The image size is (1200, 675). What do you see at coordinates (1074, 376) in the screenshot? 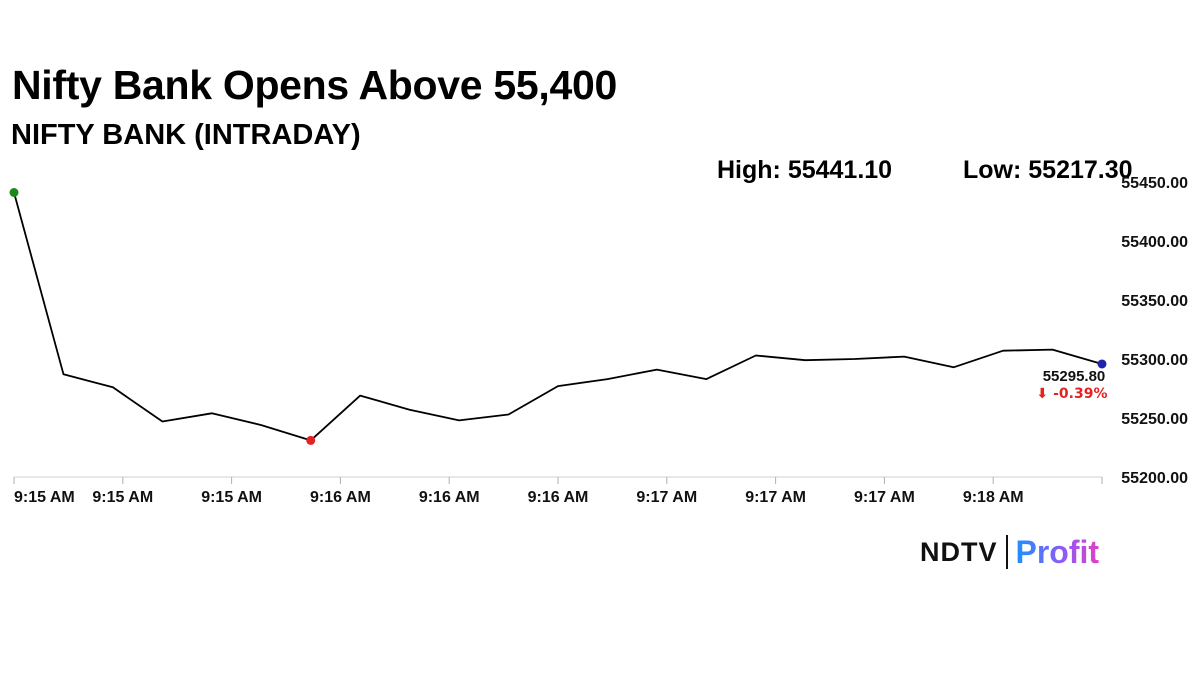
I see `last-value-label: 55295.80` at bounding box center [1074, 376].